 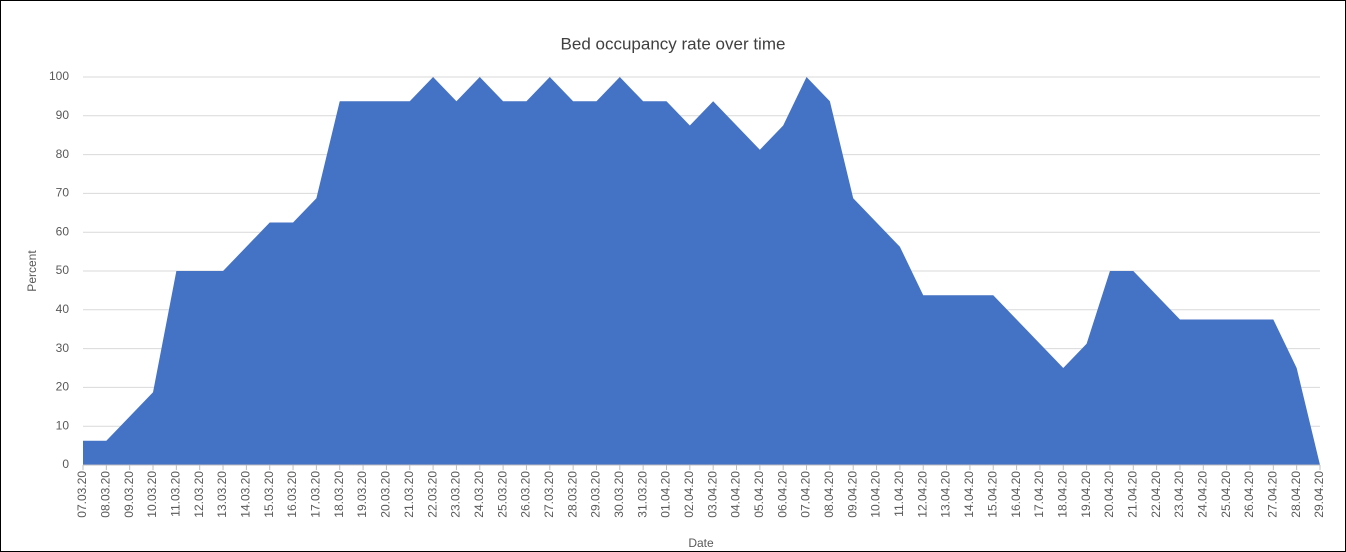 I want to click on x-tick-label: 23.03.20, so click(x=456, y=494).